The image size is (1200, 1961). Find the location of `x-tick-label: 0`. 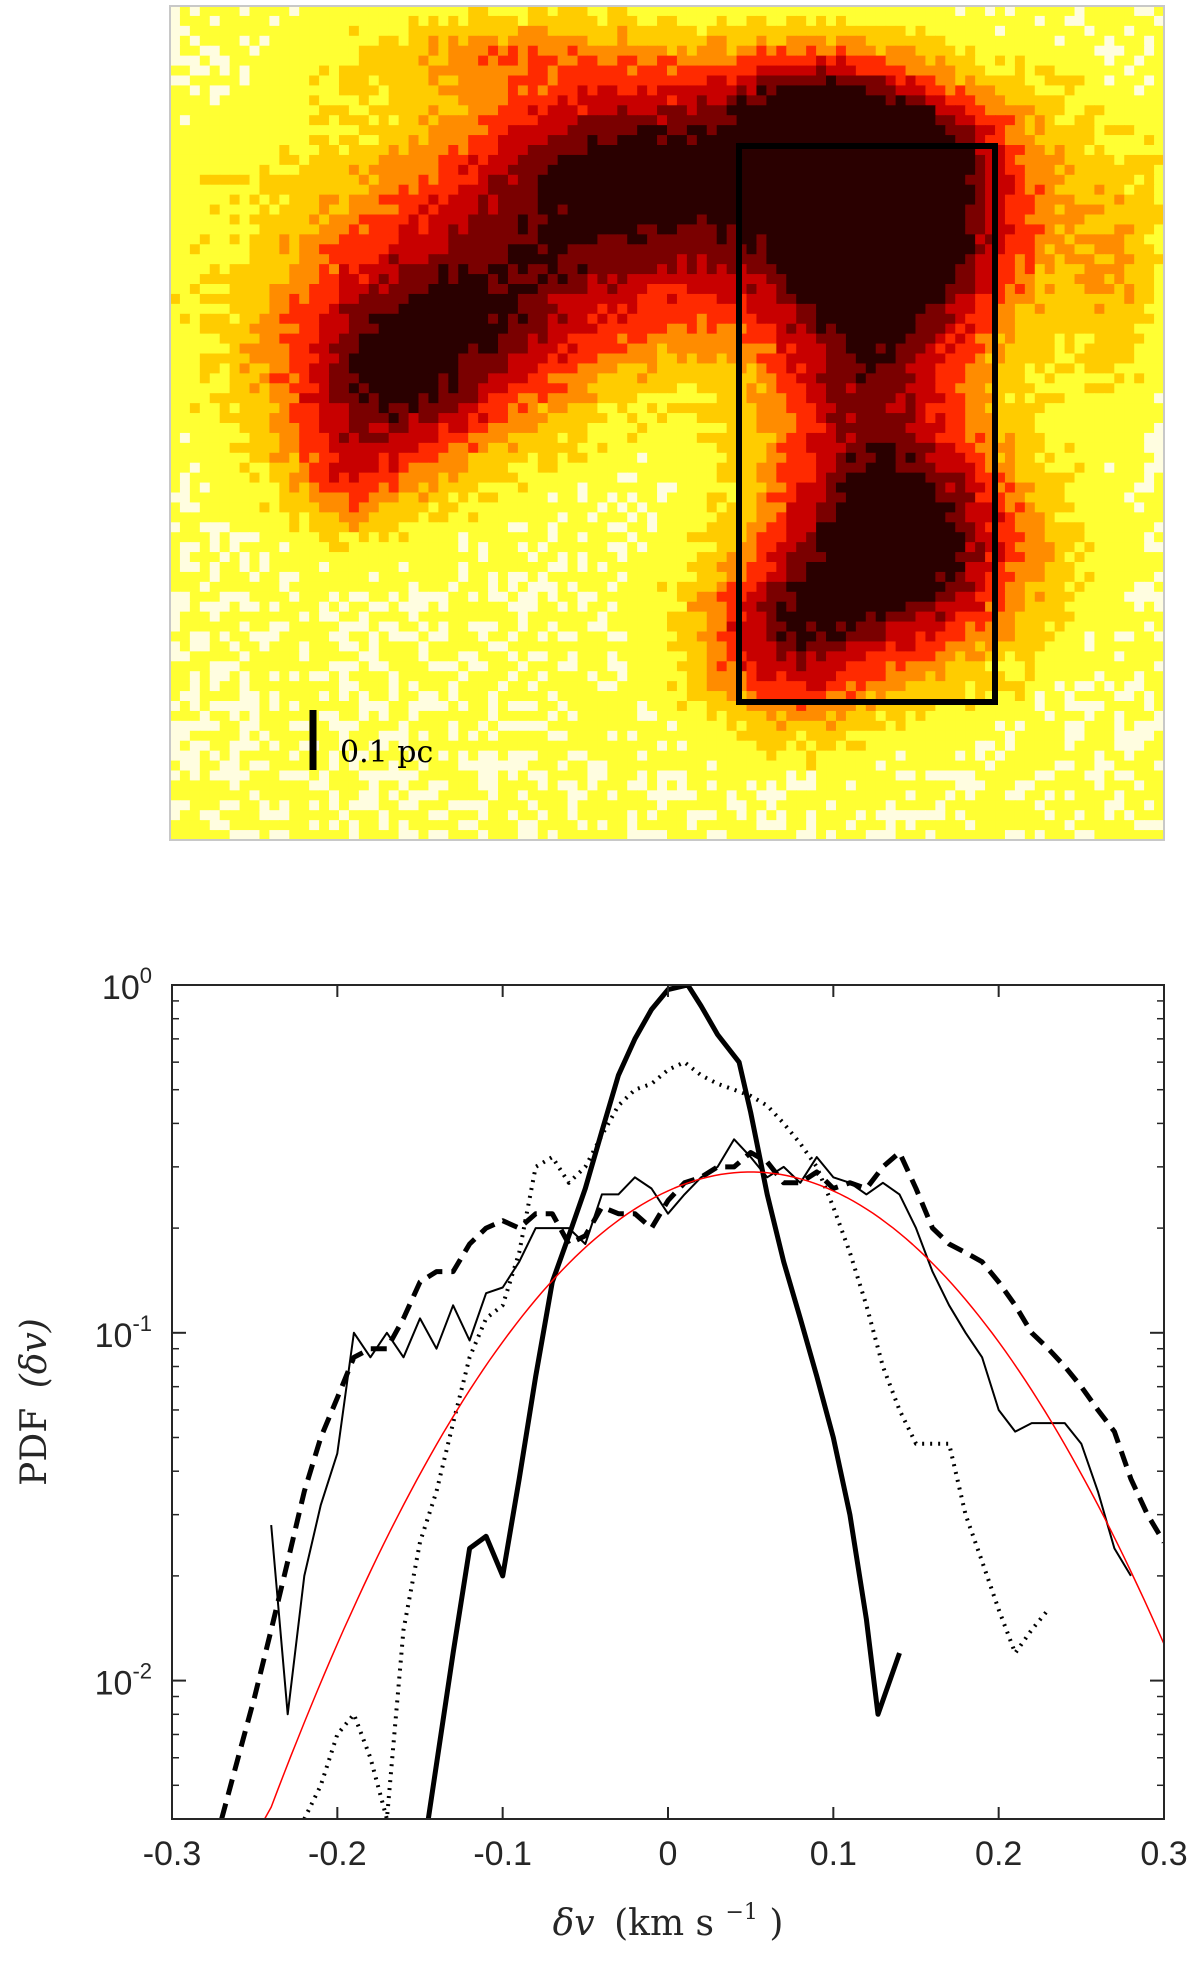

x-tick-label: 0 is located at coordinates (668, 1854).